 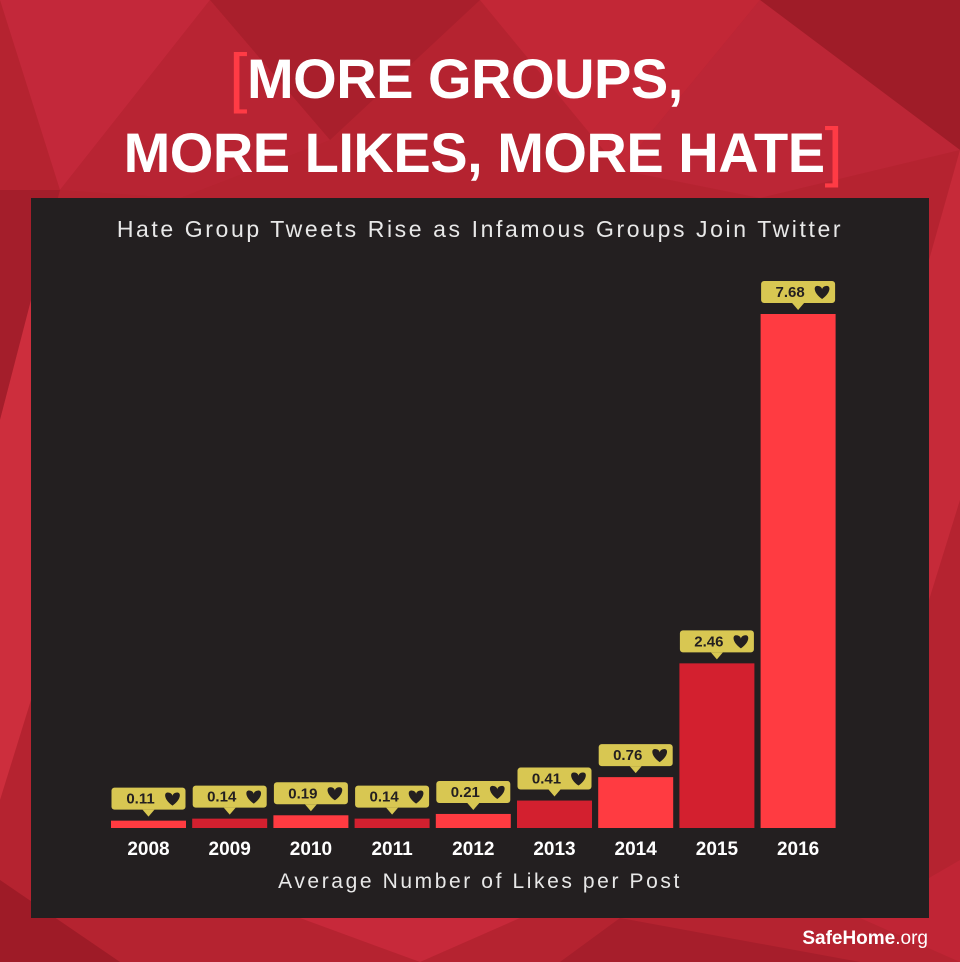 I want to click on data-label-2012: 0.21, so click(x=473, y=795).